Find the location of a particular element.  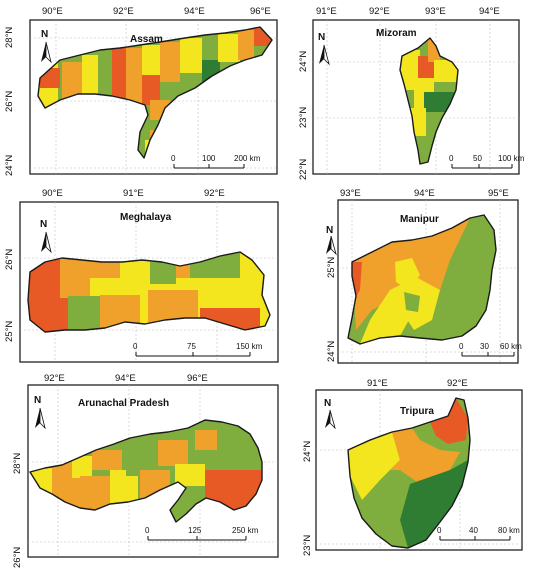

svg-text: 100 km is located at coordinates (511, 158).